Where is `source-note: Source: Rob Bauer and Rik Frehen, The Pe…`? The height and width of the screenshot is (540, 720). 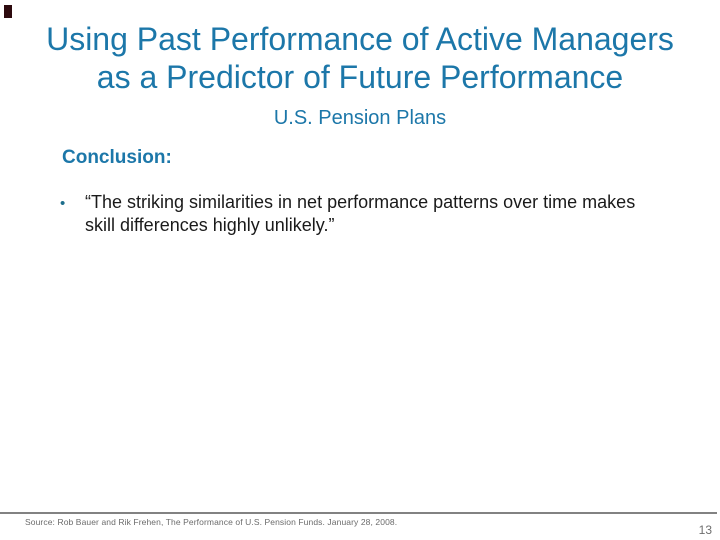 source-note: Source: Rob Bauer and Rik Frehen, The Pe… is located at coordinates (211, 522).